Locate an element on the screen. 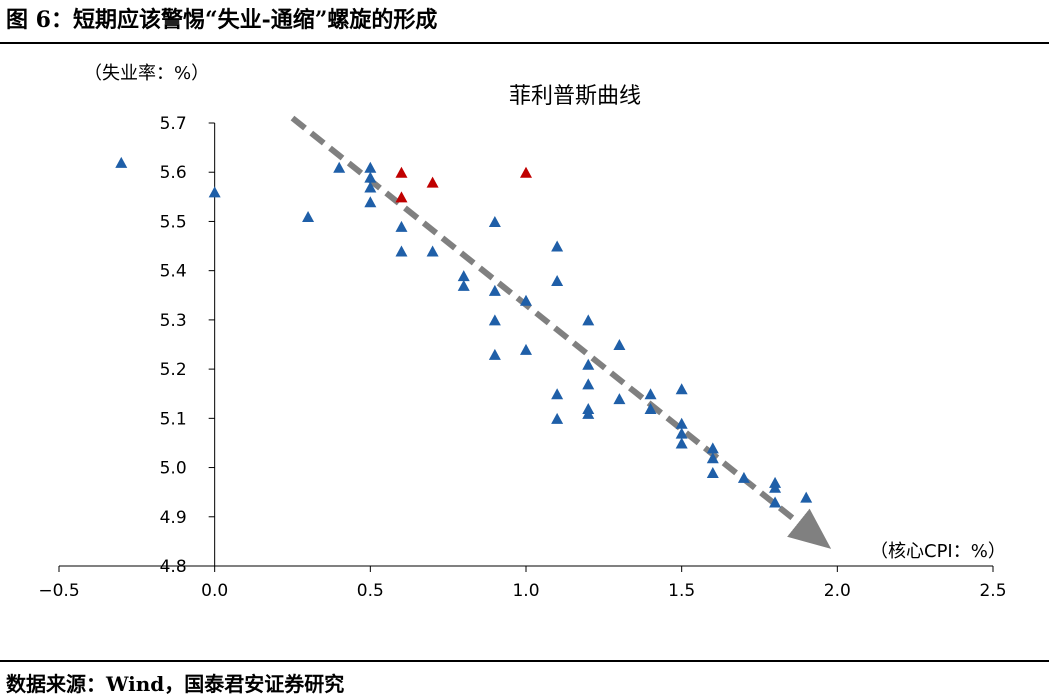 Image resolution: width=1049 pixels, height=697 pixels. y-tick-label: 5.6 is located at coordinates (173, 173).